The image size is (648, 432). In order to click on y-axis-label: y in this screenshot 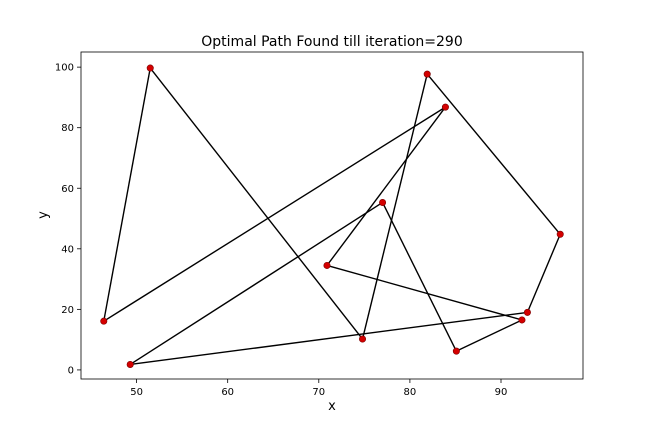, I will do `click(43, 215)`.